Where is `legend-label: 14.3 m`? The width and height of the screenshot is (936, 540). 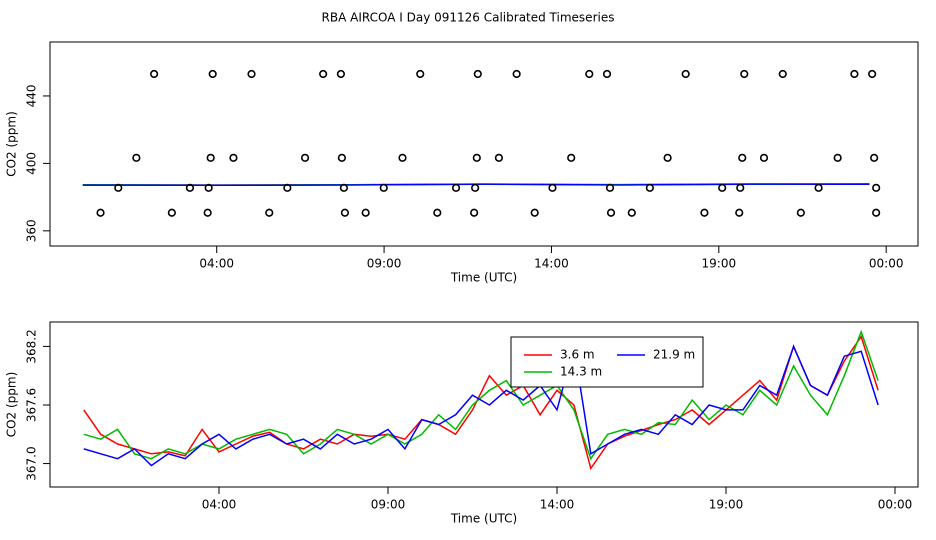 legend-label: 14.3 m is located at coordinates (581, 372).